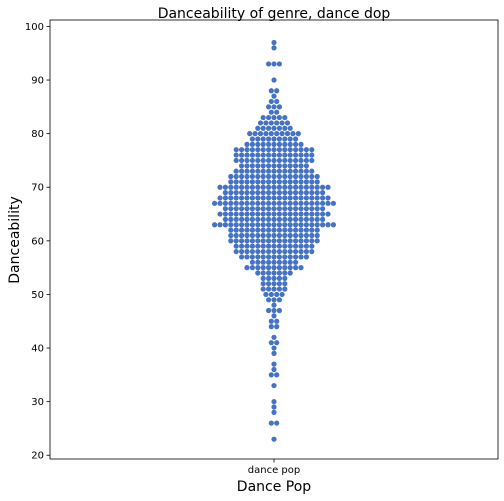  Describe the element at coordinates (37, 349) in the screenshot. I see `y-tick-label: 40` at that location.